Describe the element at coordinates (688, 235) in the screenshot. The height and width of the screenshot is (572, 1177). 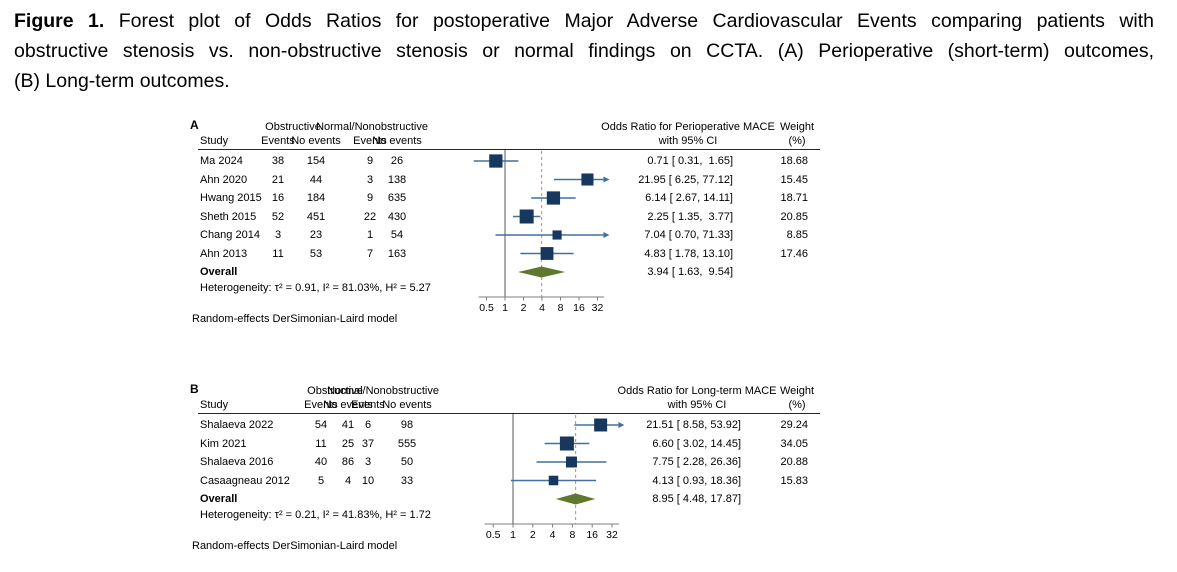
I see `or-ci-label: 7.04 [ 0.70, 71.33]` at that location.